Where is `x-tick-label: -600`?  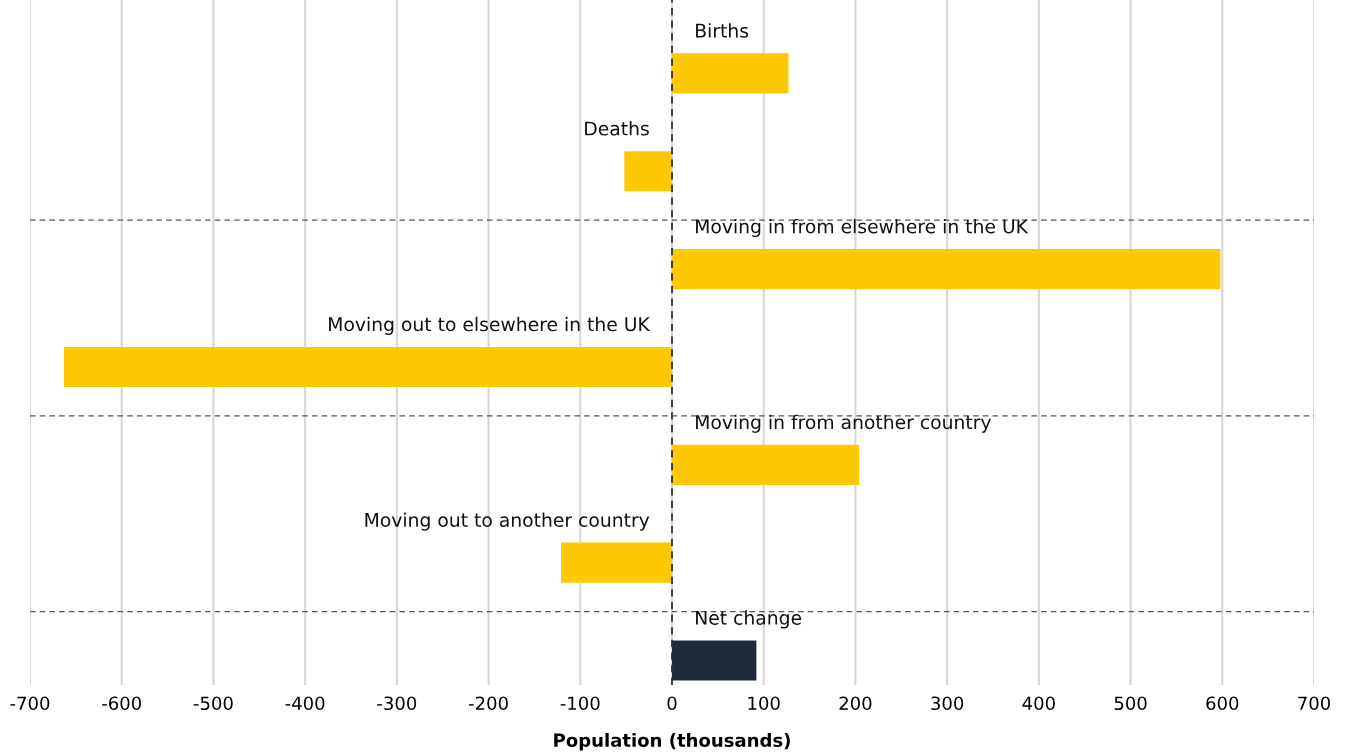 x-tick-label: -600 is located at coordinates (121, 703).